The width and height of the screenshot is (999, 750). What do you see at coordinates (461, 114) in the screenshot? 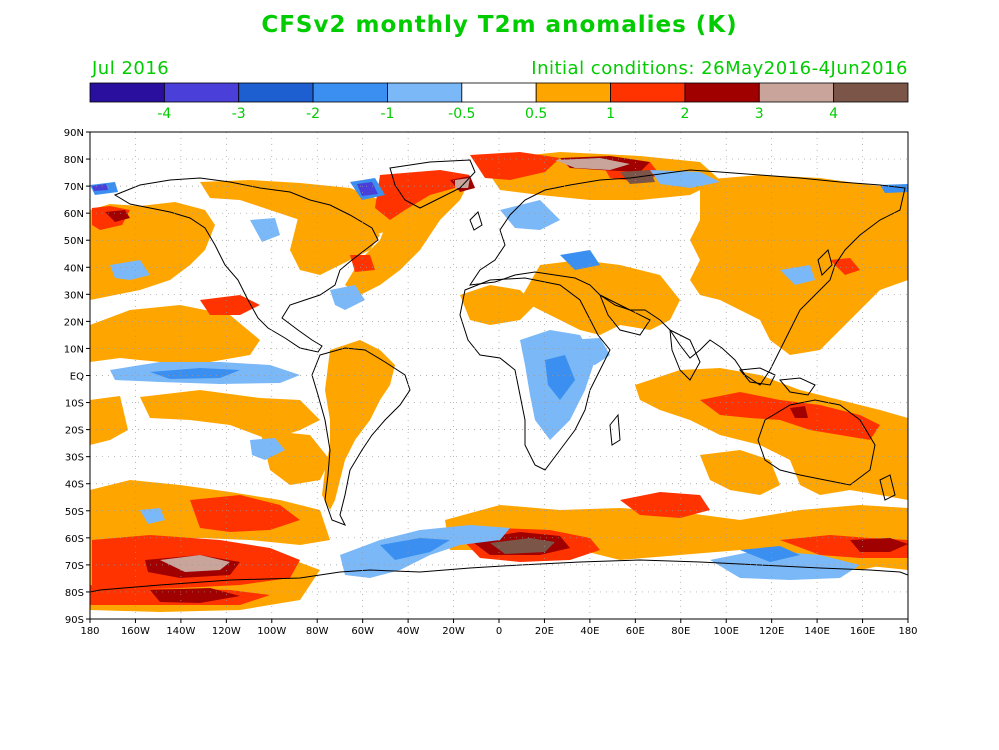
I see `colorbar-label: -0.5` at bounding box center [461, 114].